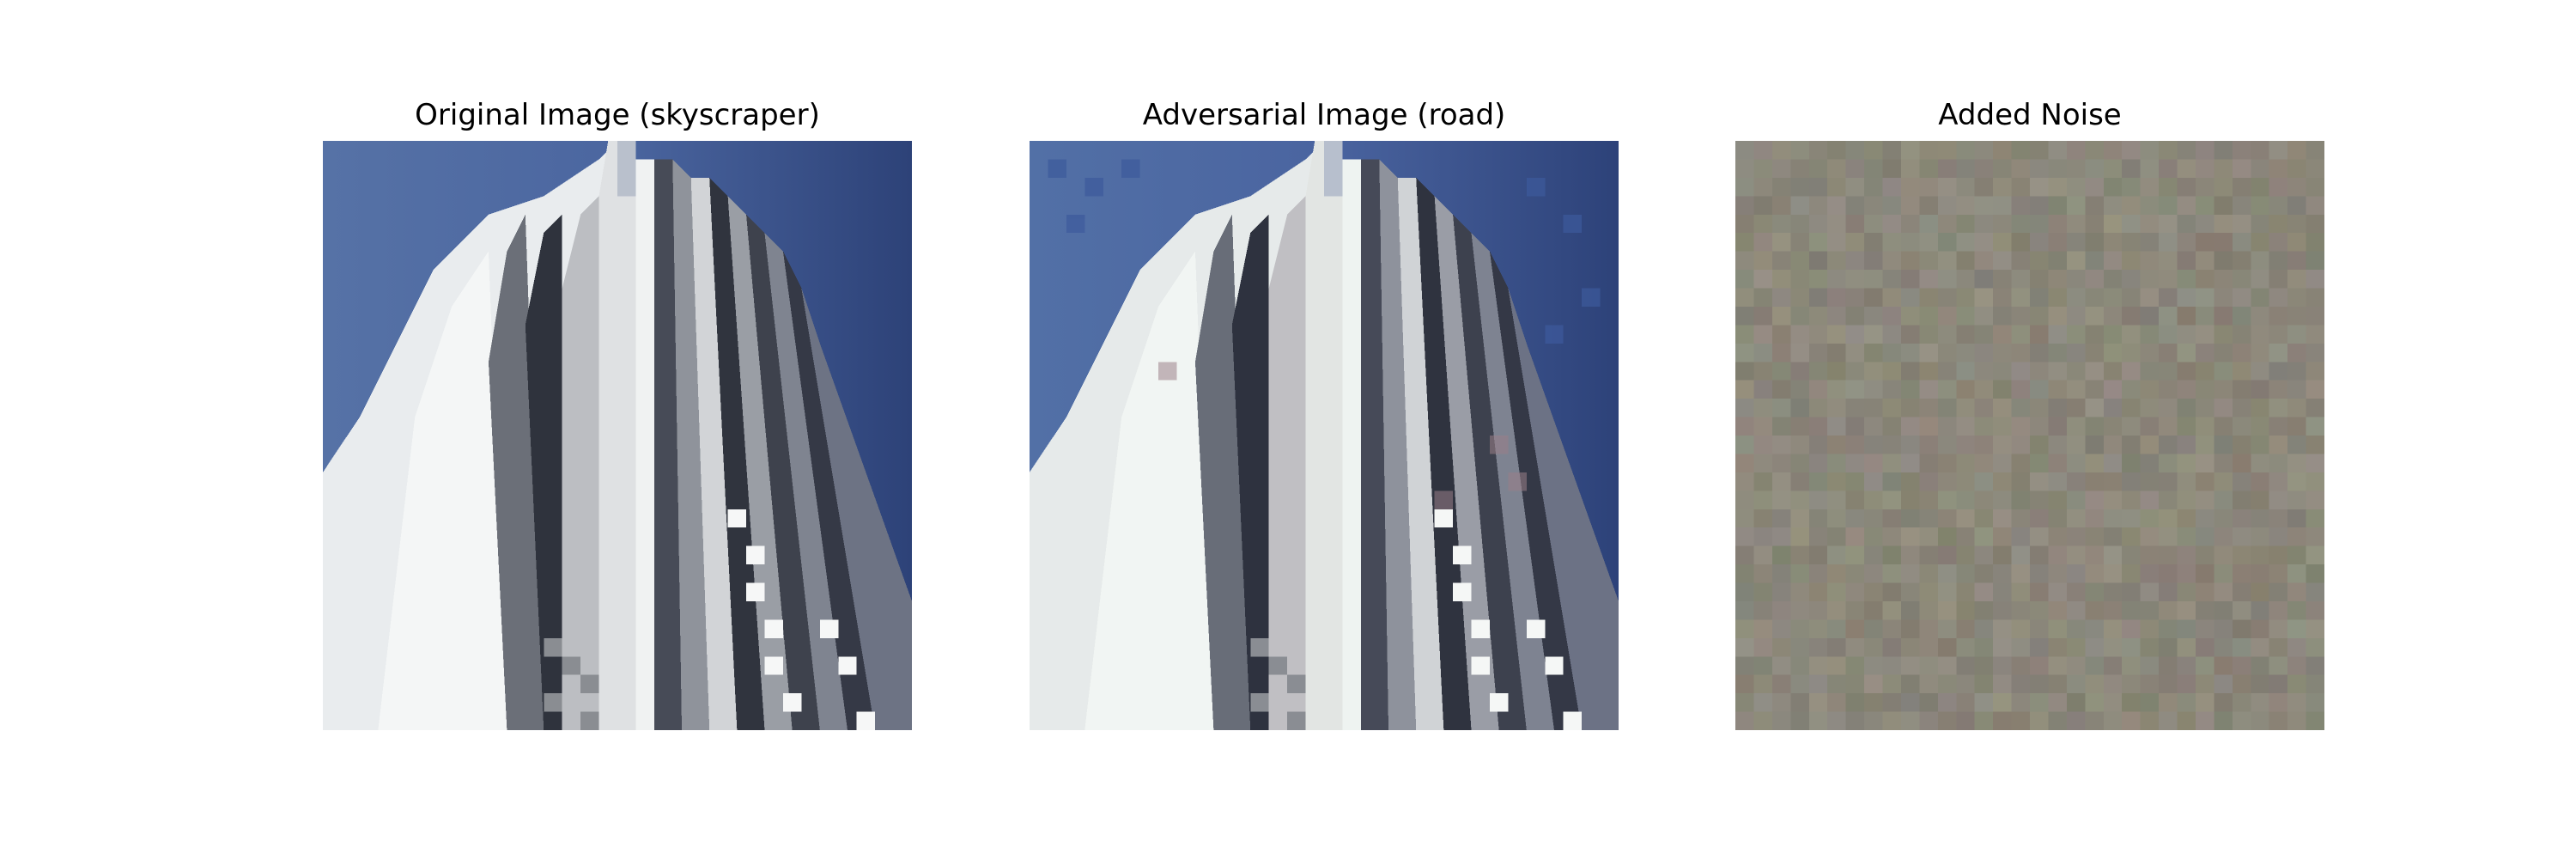 This screenshot has height=859, width=2576. Describe the element at coordinates (618, 115) in the screenshot. I see `original-image-title: Original Image (skyscraper)` at that location.